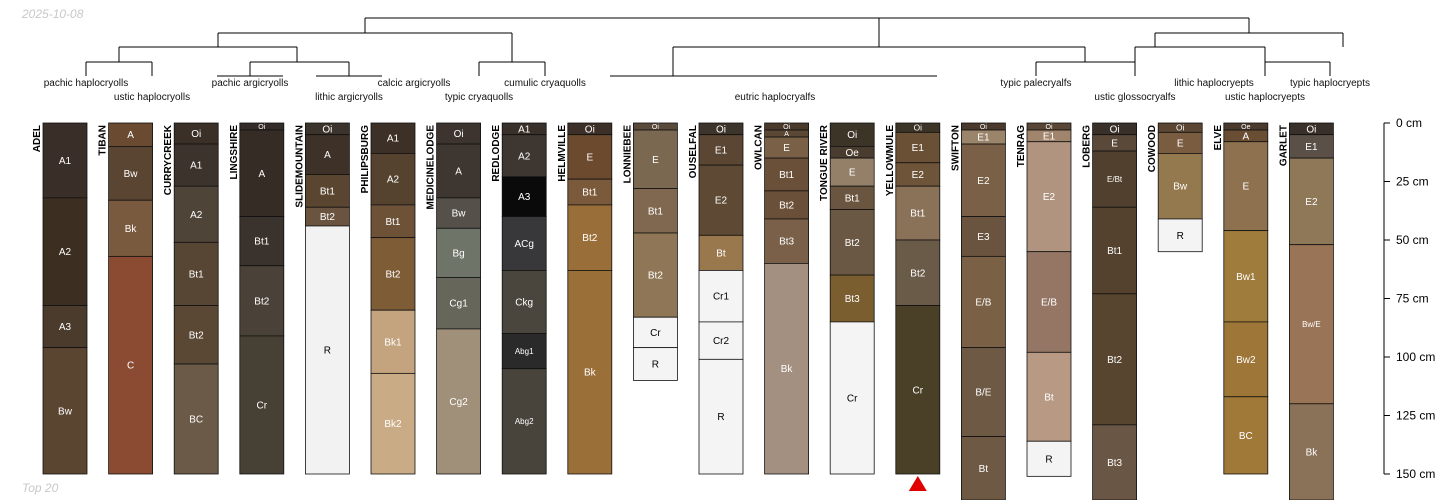  What do you see at coordinates (1213, 83) in the screenshot?
I see `taxon-label-lithic-haplocryepts: lithic haplocryepts` at bounding box center [1213, 83].